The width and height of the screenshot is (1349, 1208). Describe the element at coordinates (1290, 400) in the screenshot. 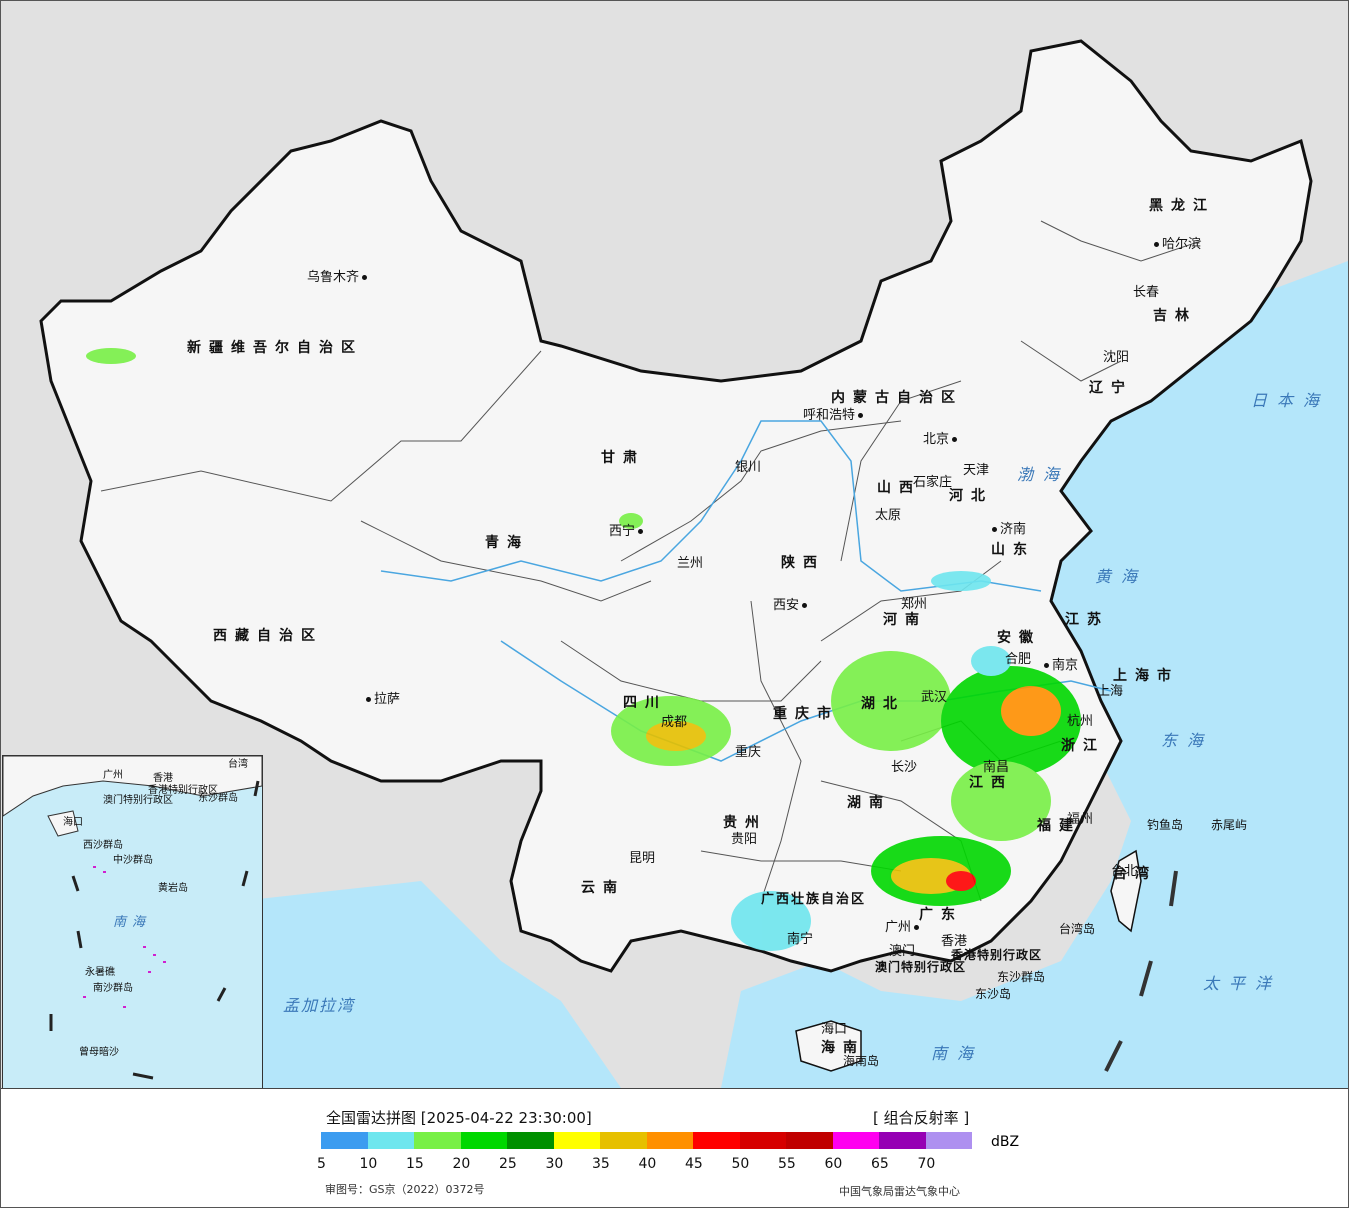

I see `sea-japan: 日本海` at that location.